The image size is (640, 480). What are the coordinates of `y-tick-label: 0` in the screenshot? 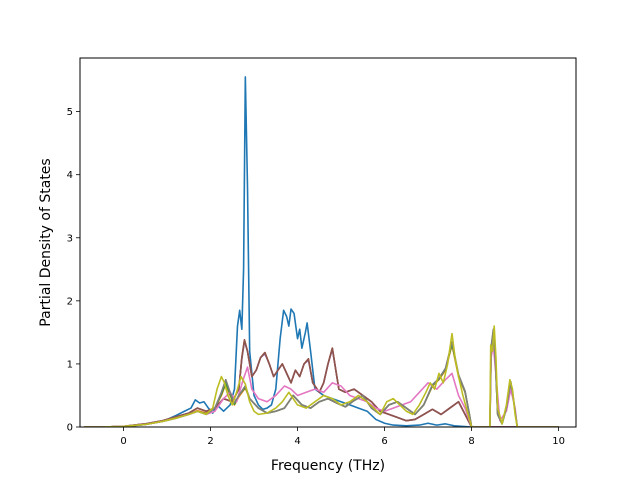 It's located at (70, 428).